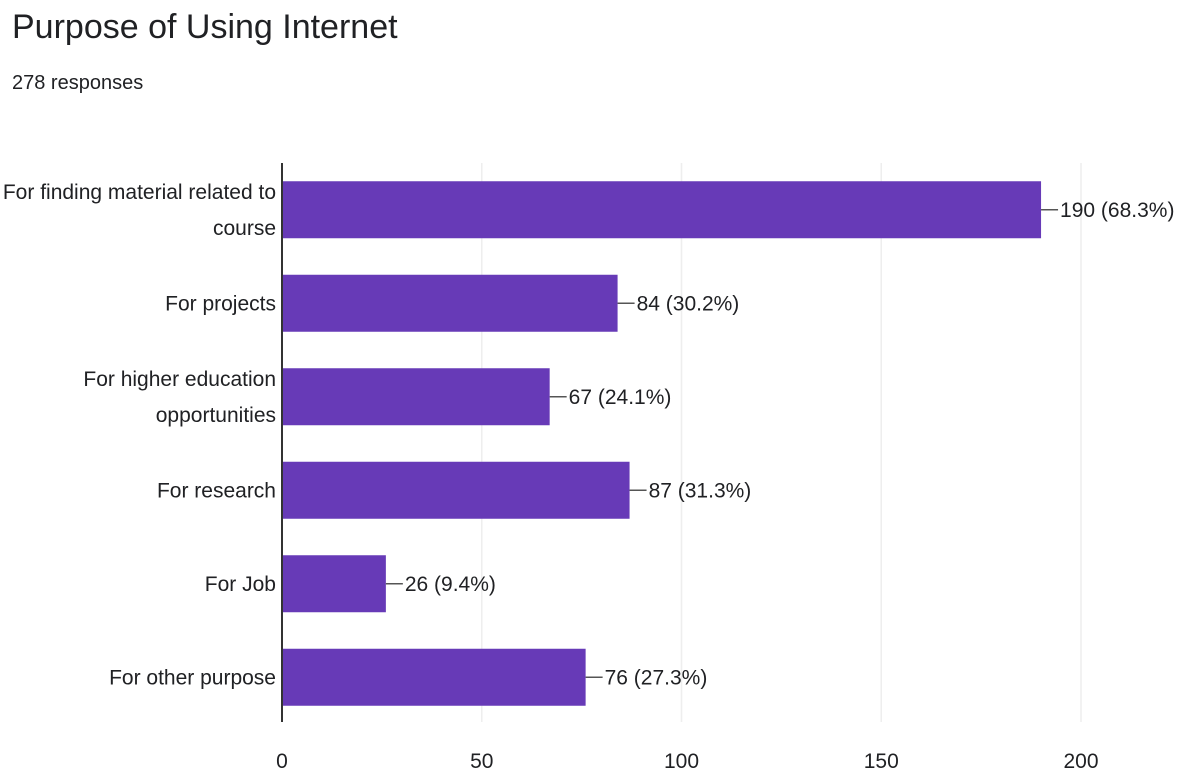  I want to click on category-label: For research, so click(216, 490).